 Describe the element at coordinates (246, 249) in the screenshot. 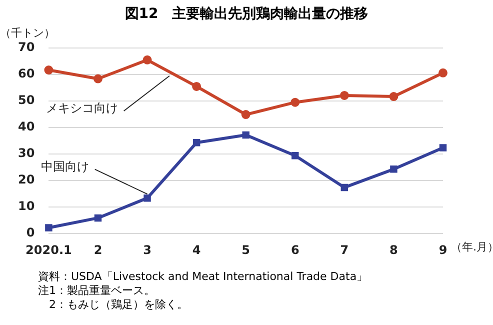

I see `x-tick-label: 5` at that location.